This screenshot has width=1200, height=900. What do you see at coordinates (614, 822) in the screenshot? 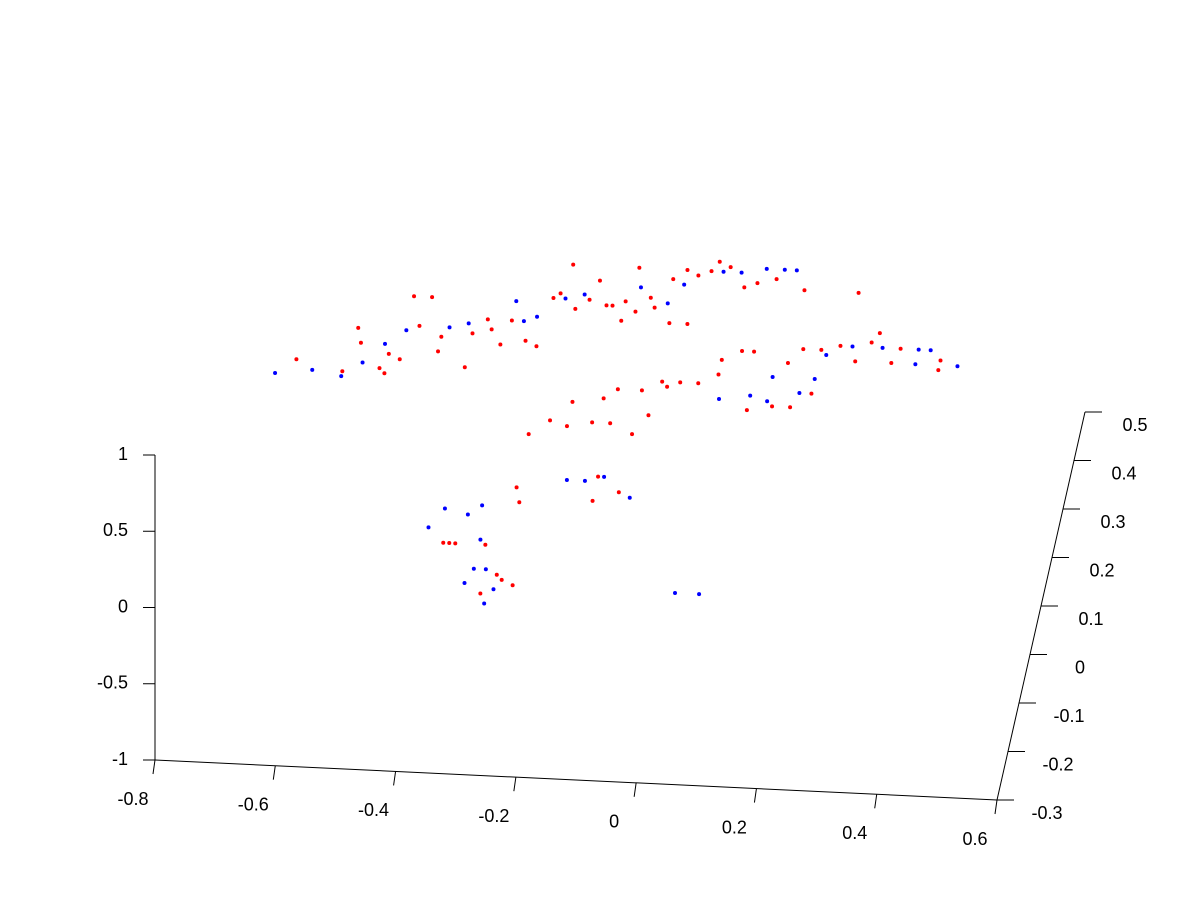
I see `x-tick-label: 0` at bounding box center [614, 822].